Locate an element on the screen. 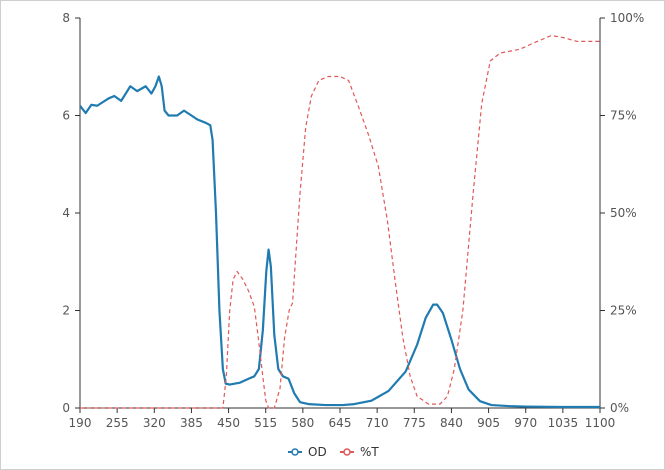 The image size is (665, 470). x-tick-label: 190 is located at coordinates (80, 423).